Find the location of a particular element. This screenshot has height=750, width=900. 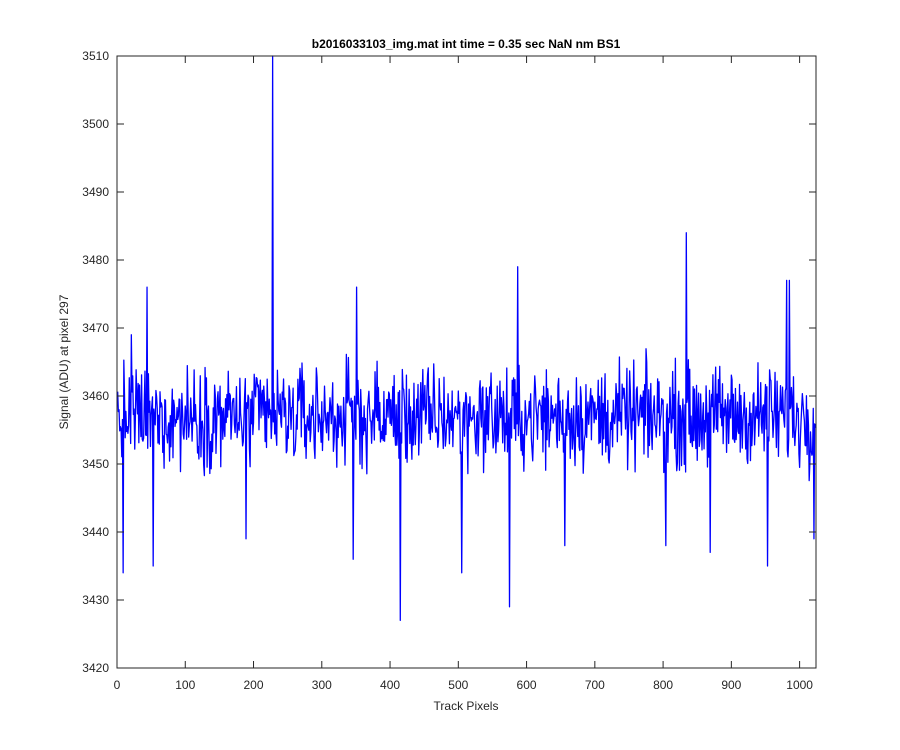

x-tick-label: 1000 is located at coordinates (799, 685).